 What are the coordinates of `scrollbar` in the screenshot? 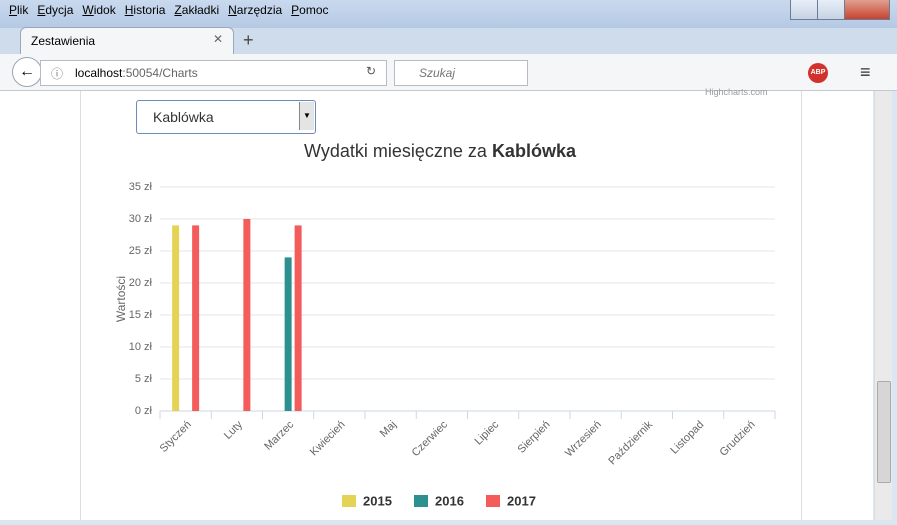 It's located at (883, 305).